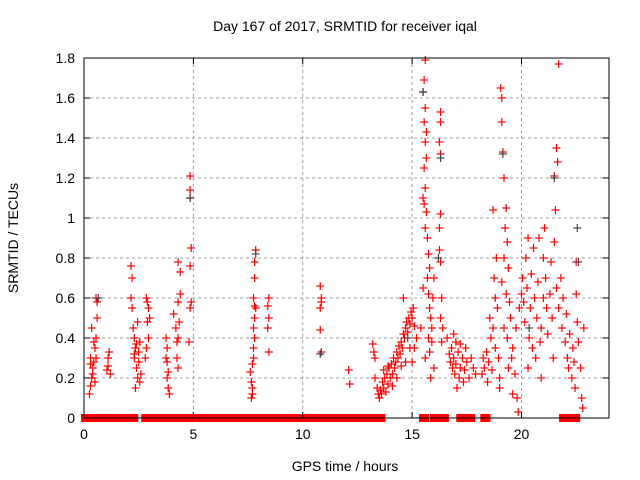 This screenshot has width=640, height=480. I want to click on x-tick-label: 20, so click(522, 434).